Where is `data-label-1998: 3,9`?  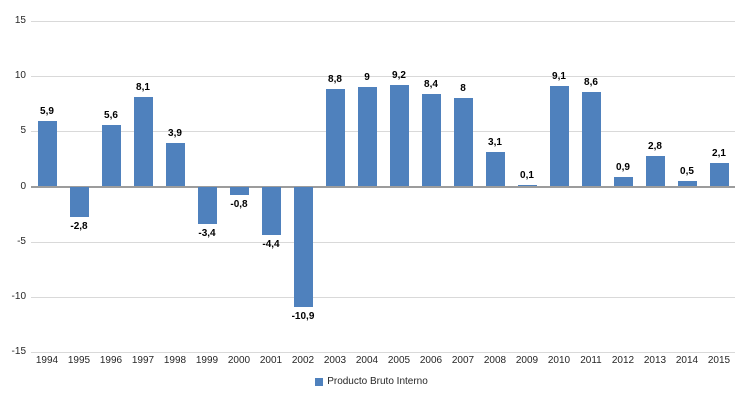
data-label-1998: 3,9 is located at coordinates (175, 134).